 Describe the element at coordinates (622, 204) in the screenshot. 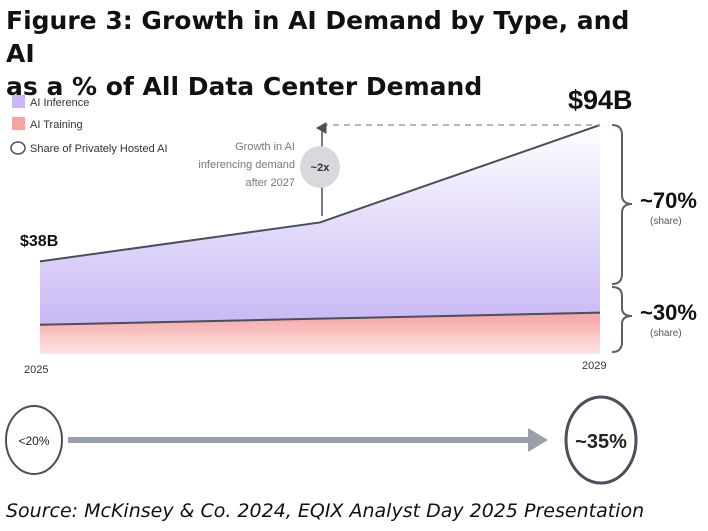

I see `inference-share-brace` at that location.